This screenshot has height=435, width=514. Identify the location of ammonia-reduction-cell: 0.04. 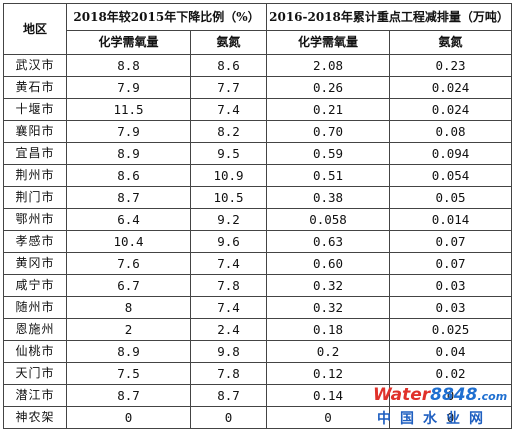
(451, 351).